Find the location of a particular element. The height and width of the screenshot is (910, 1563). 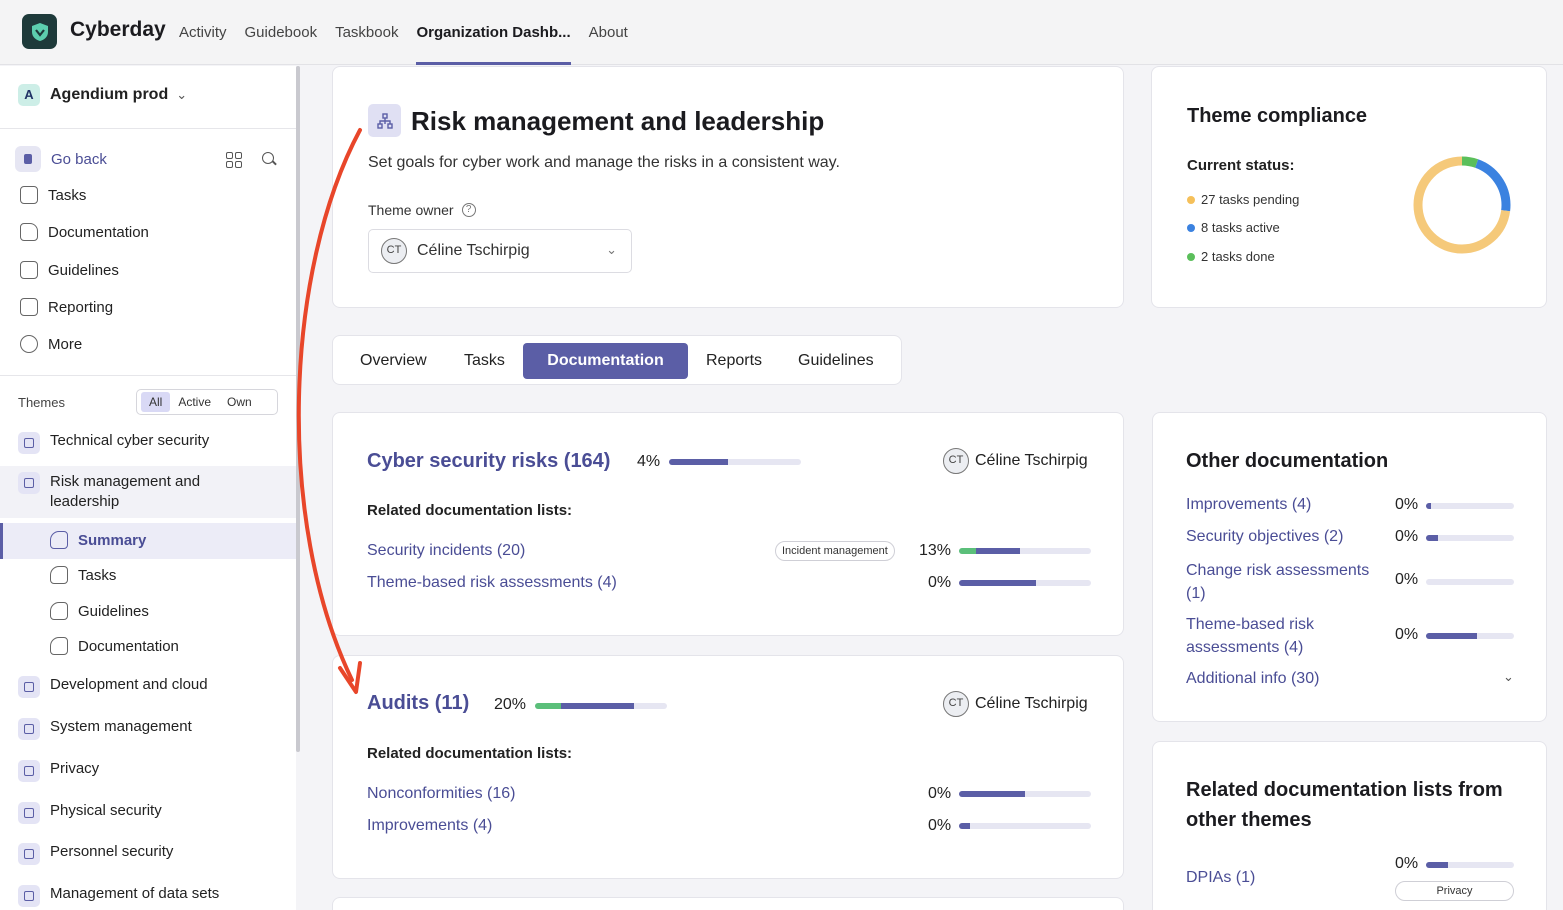

tab-overview: Overview is located at coordinates (393, 360).